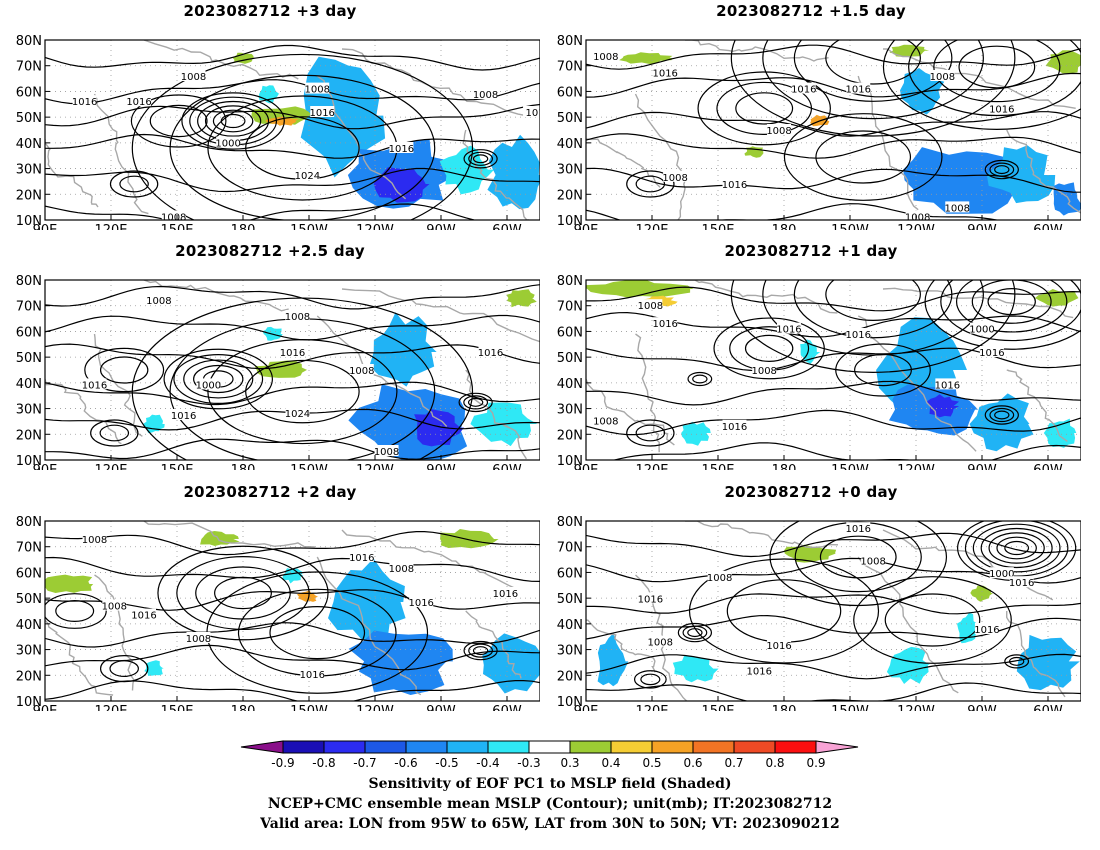  What do you see at coordinates (441, 466) in the screenshot?
I see `x-tick-label: 90W` at bounding box center [441, 466].